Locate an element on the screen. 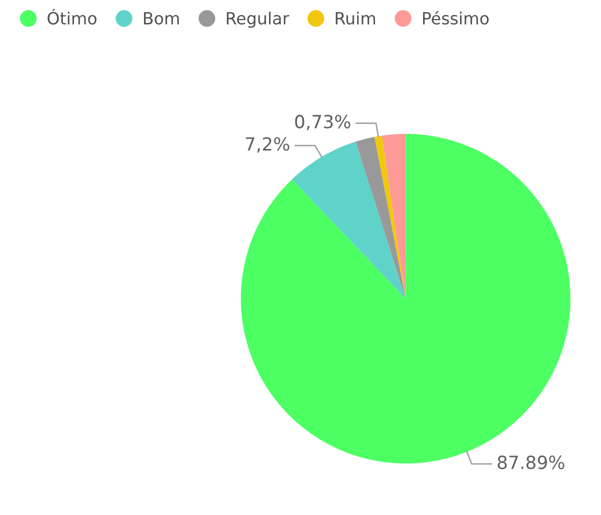  legend-label: Ótimo is located at coordinates (72, 16).